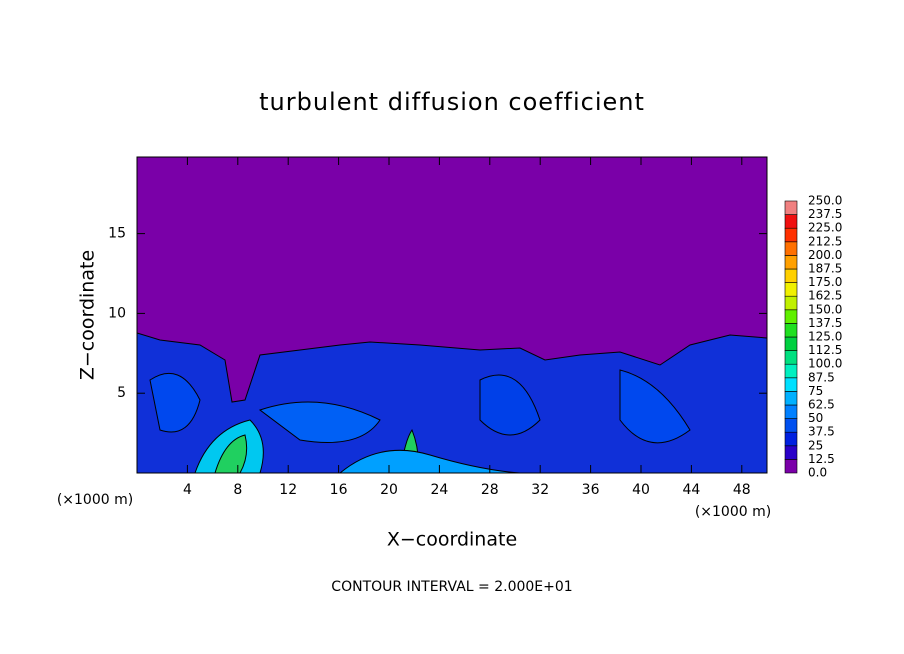  What do you see at coordinates (451, 587) in the screenshot?
I see `footnote: CONTOUR INTERVAL = 2.000E+01` at bounding box center [451, 587].